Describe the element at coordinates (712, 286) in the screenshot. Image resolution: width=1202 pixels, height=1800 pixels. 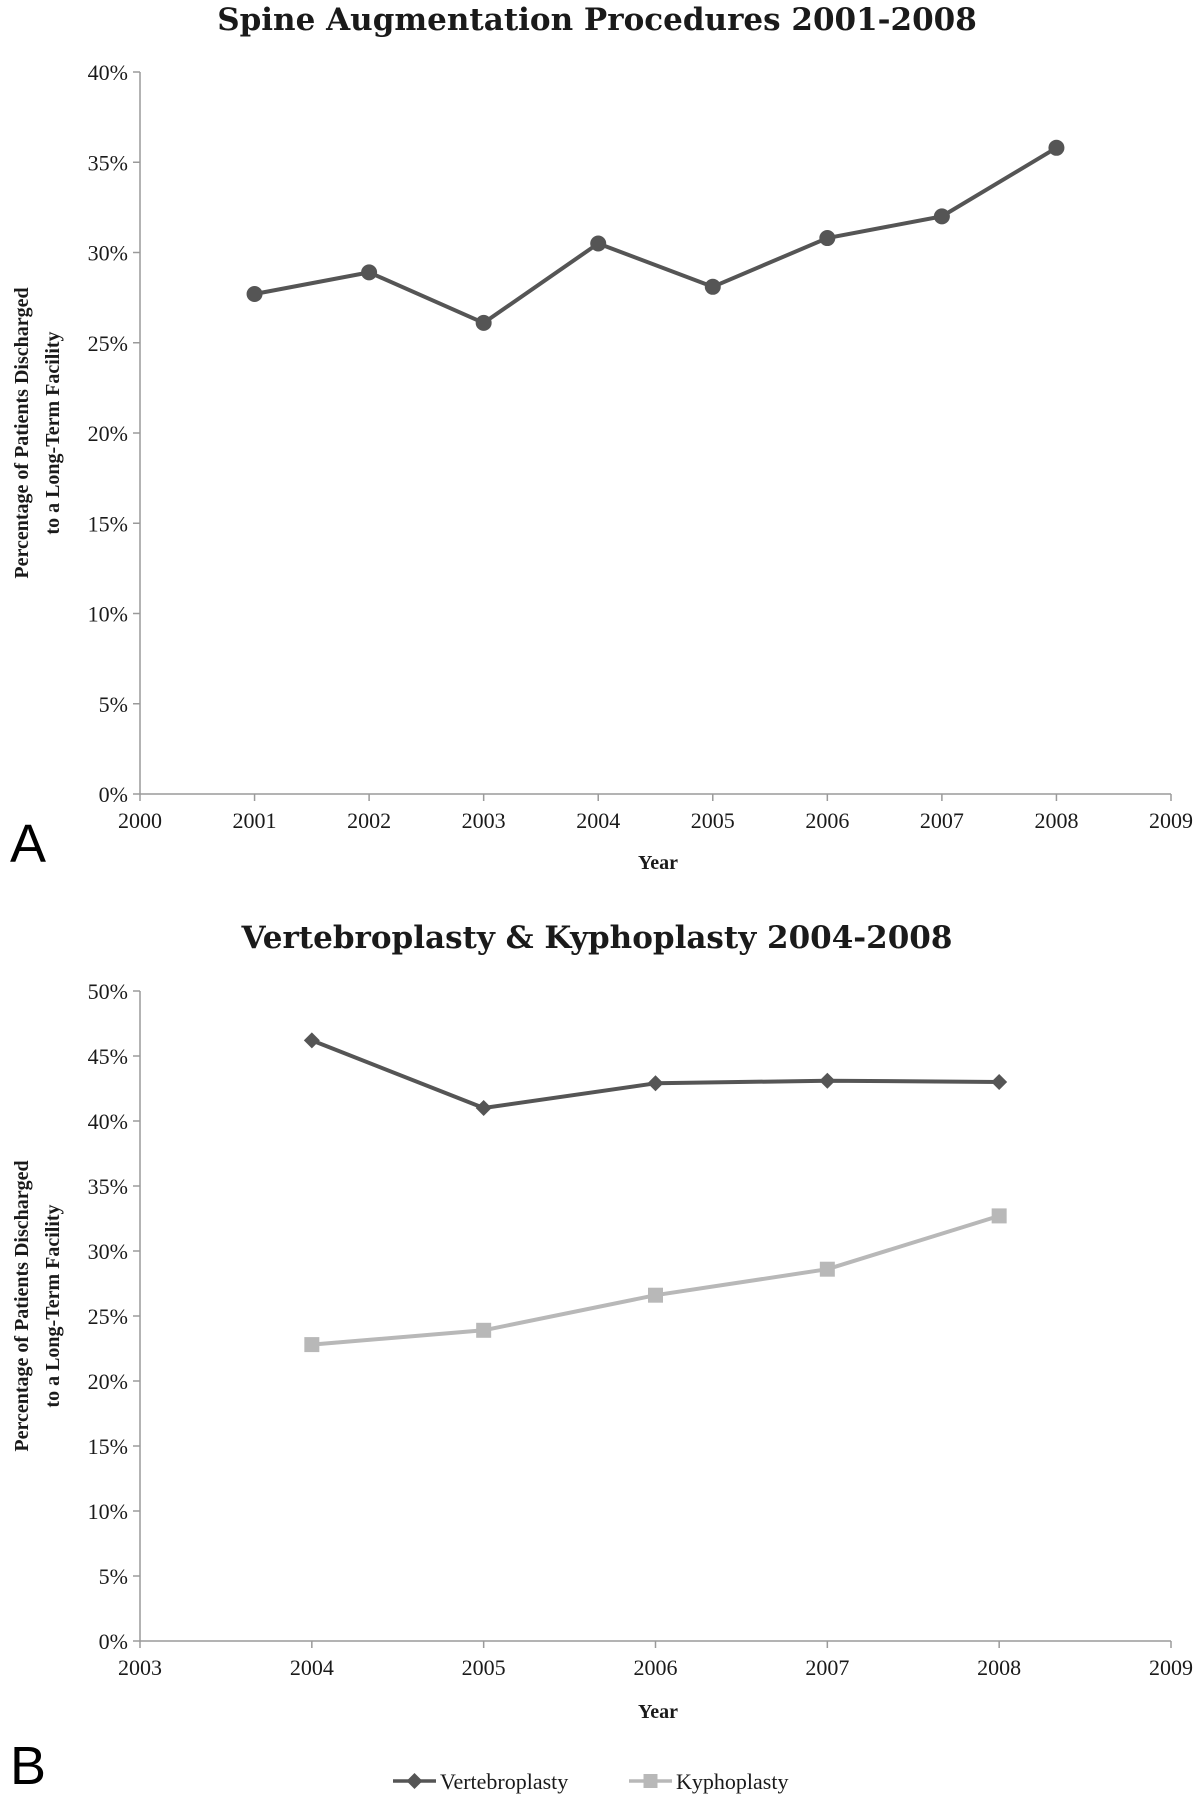
I see `chart-a-series-1-point-2005` at that location.